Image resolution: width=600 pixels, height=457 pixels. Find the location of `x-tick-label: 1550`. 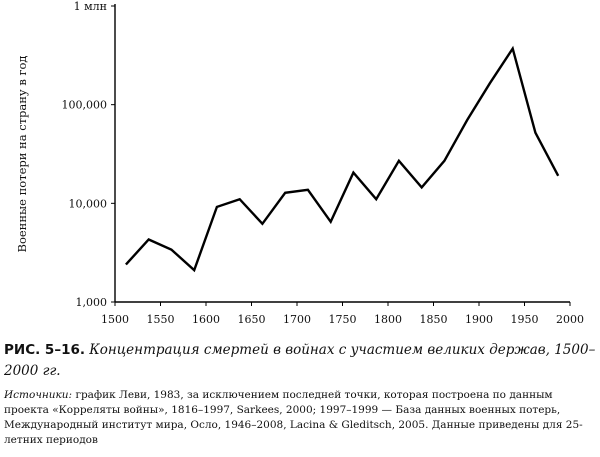

x-tick-label: 1550 is located at coordinates (161, 319).